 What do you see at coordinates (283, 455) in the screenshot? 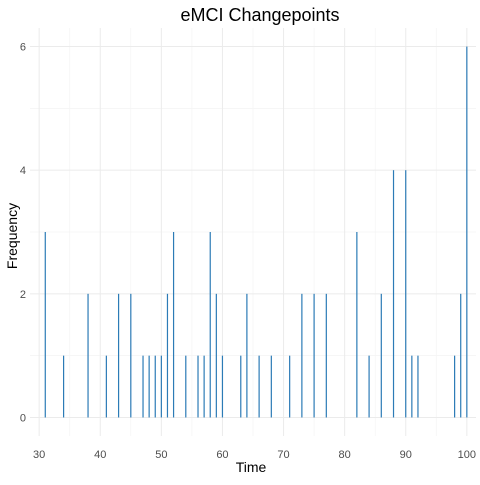
I see `x-tick-label: 70` at bounding box center [283, 455].